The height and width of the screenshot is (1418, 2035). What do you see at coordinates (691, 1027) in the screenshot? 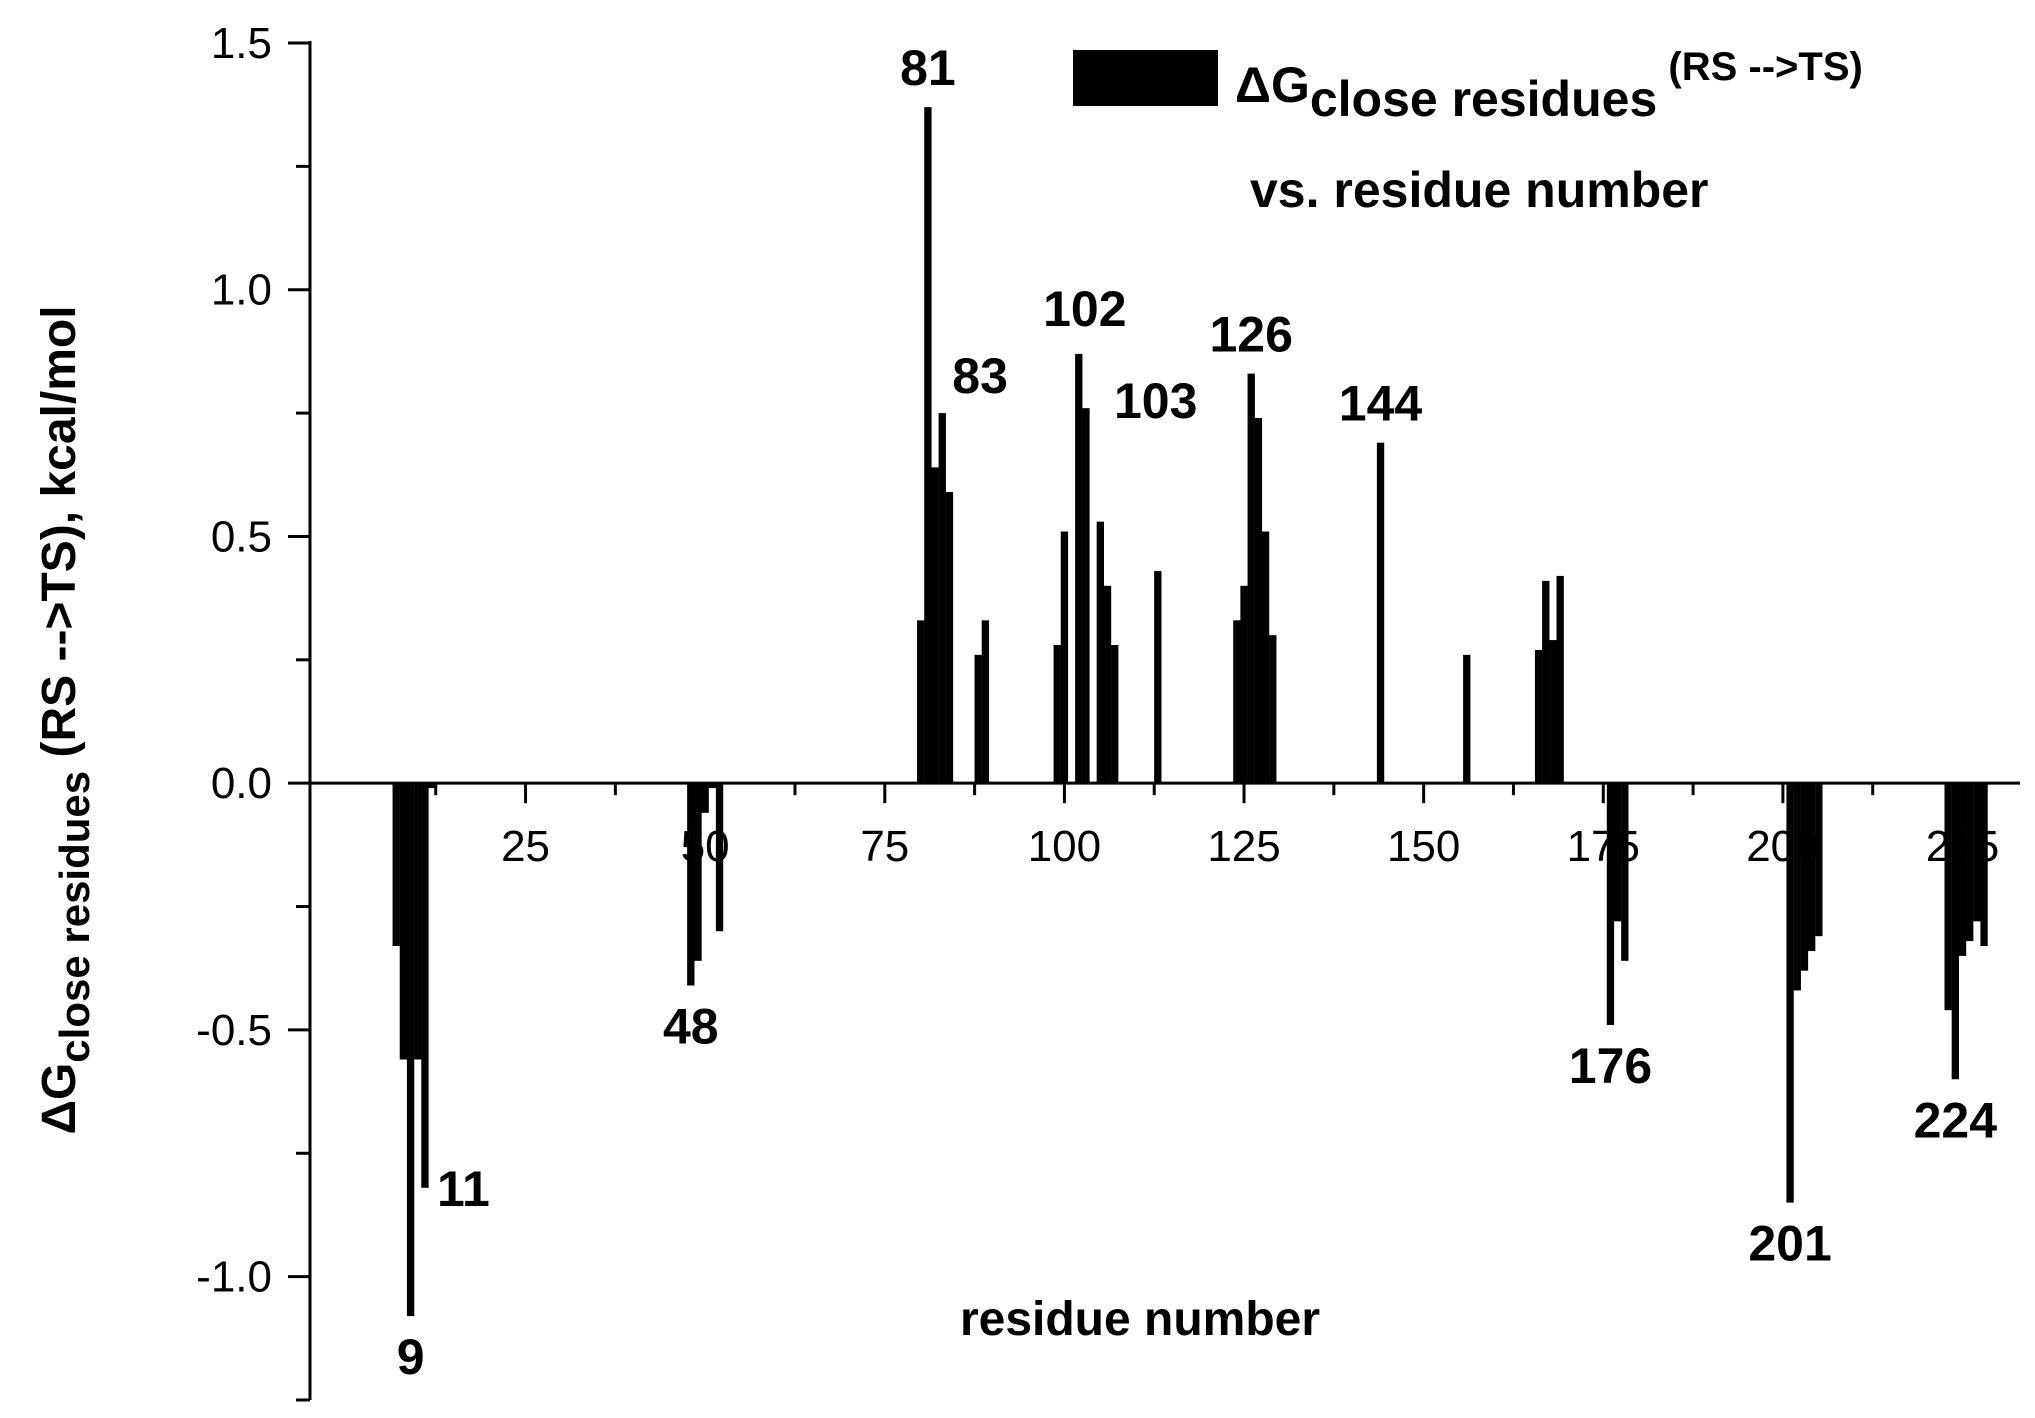
I see `annotation-residue-48: 48` at bounding box center [691, 1027].